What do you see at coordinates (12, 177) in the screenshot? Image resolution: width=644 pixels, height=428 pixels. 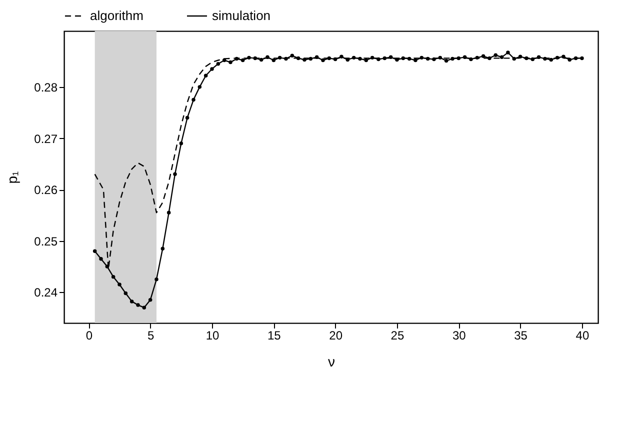 I see `y-axis-title: p₁` at bounding box center [12, 177].